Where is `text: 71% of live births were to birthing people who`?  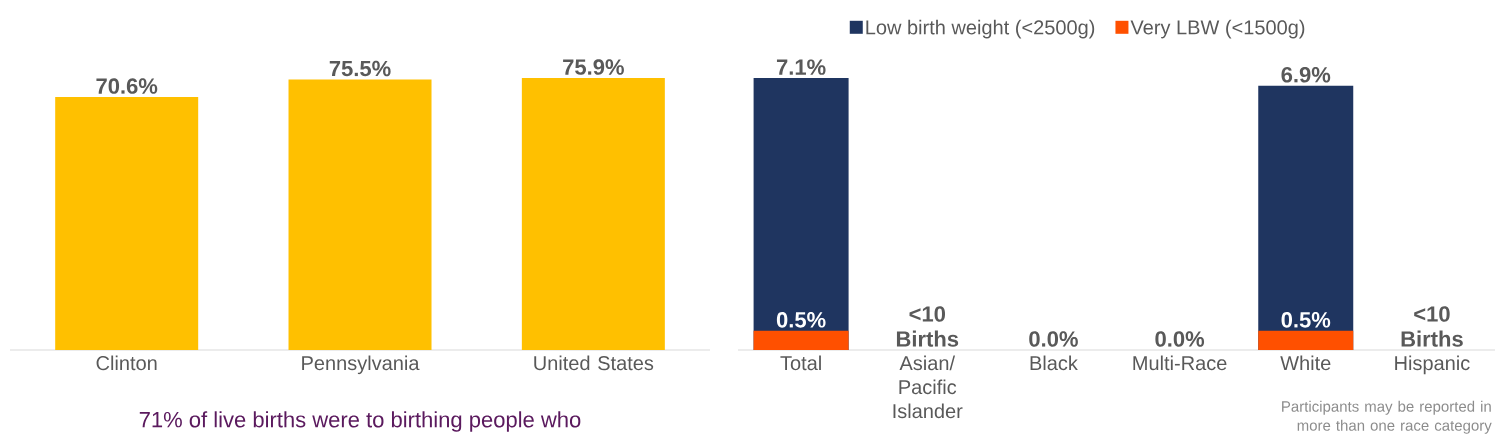 text: 71% of live births were to birthing people who is located at coordinates (360, 421).